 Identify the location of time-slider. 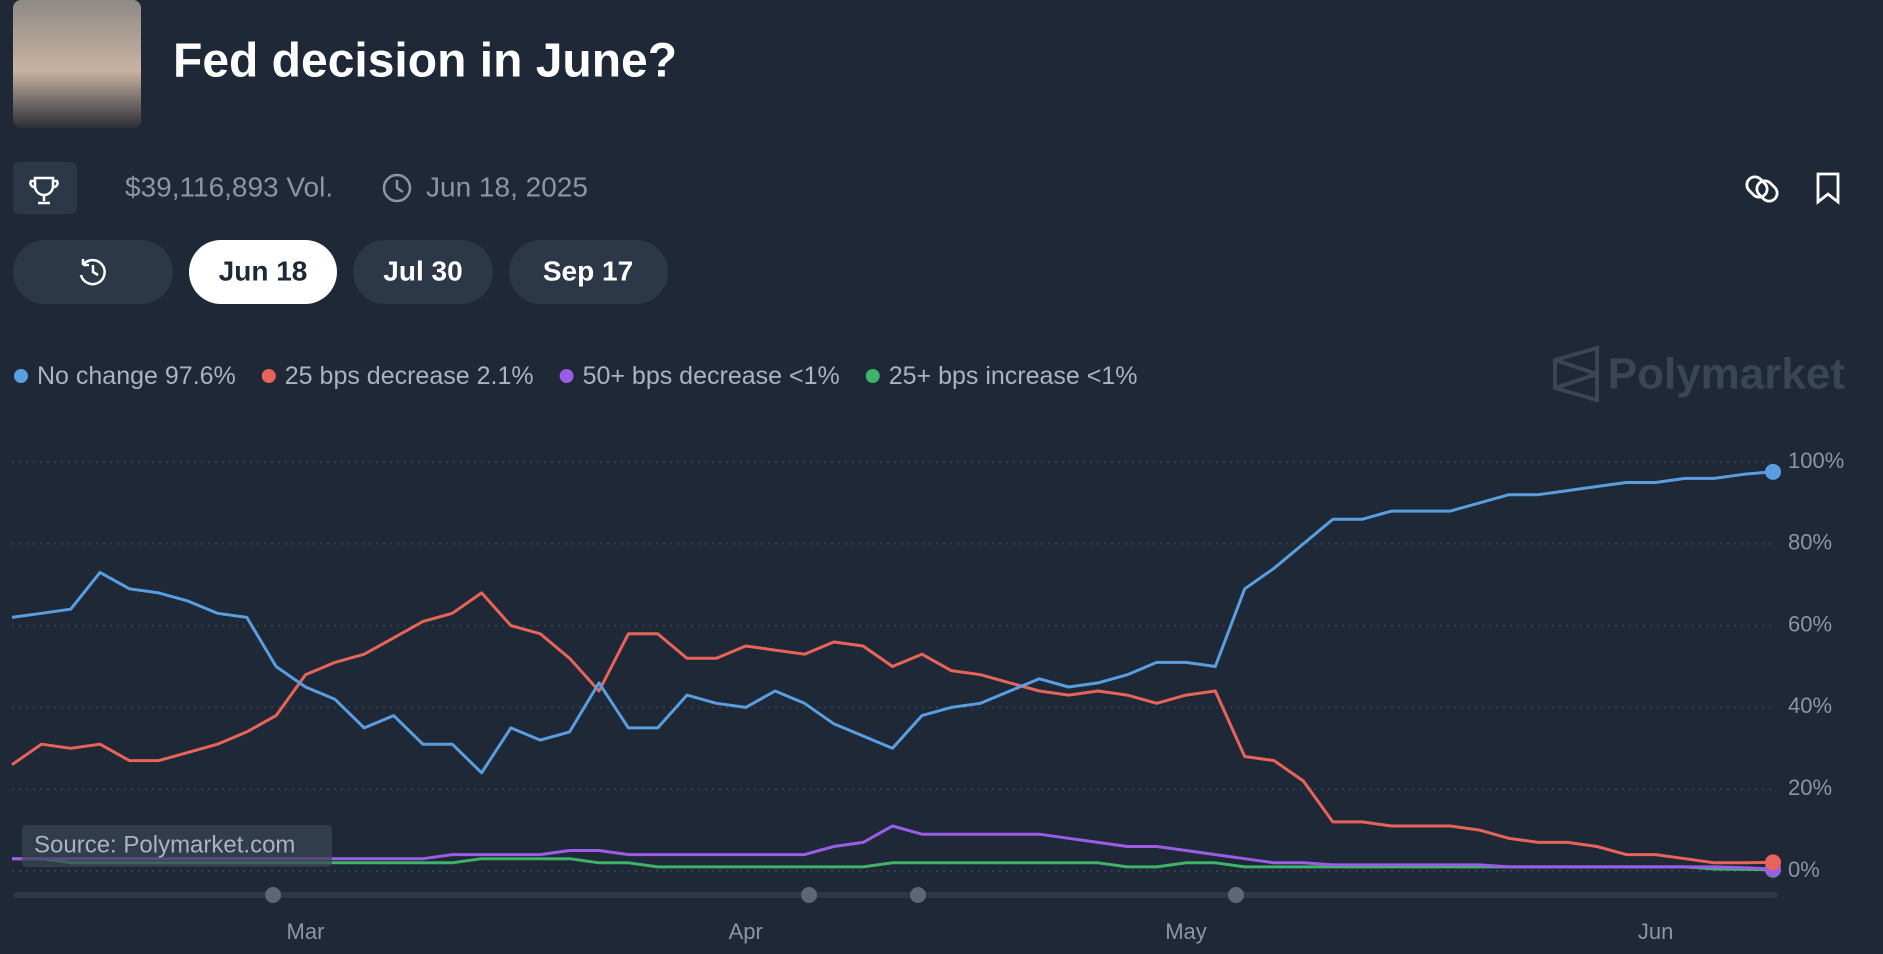
(895, 895).